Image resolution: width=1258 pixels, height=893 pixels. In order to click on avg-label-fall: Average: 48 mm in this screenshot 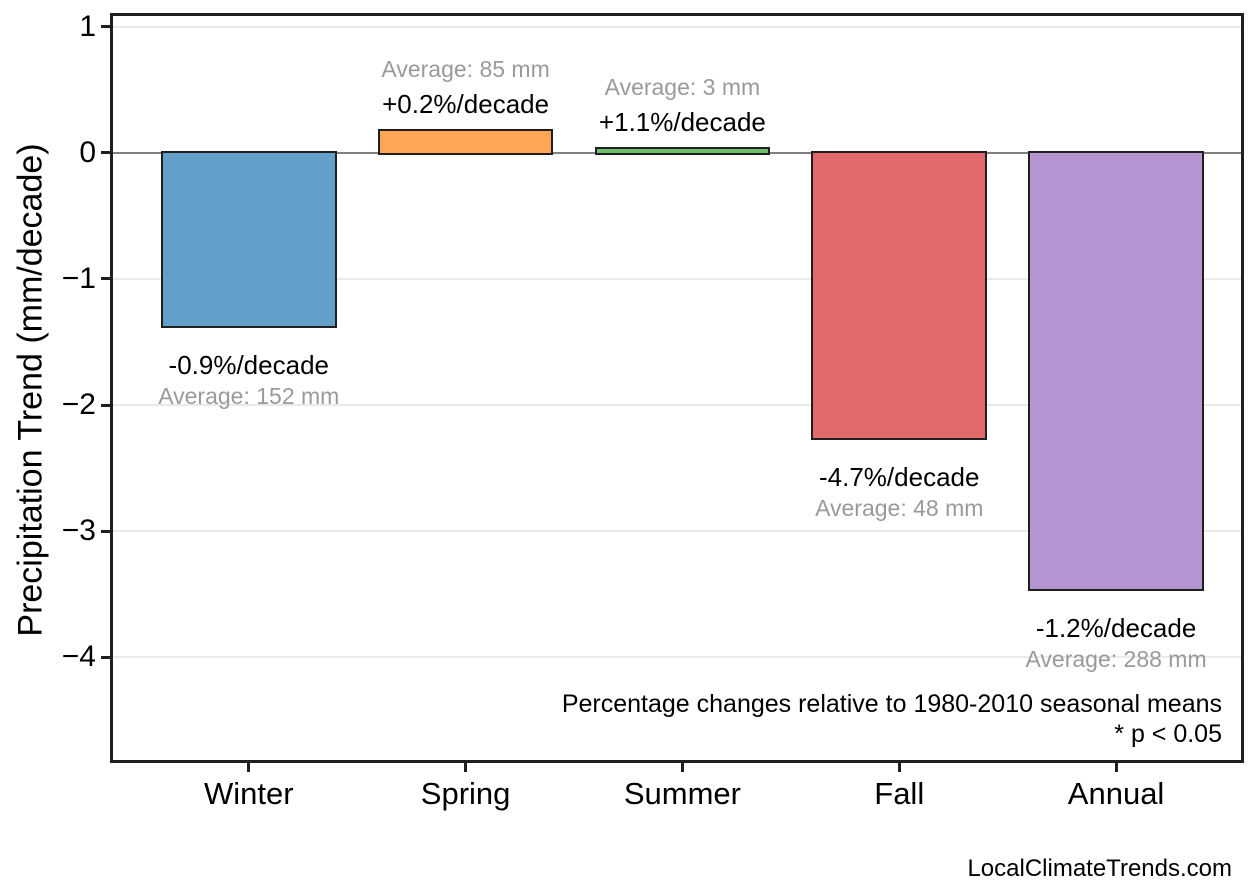, I will do `click(899, 507)`.